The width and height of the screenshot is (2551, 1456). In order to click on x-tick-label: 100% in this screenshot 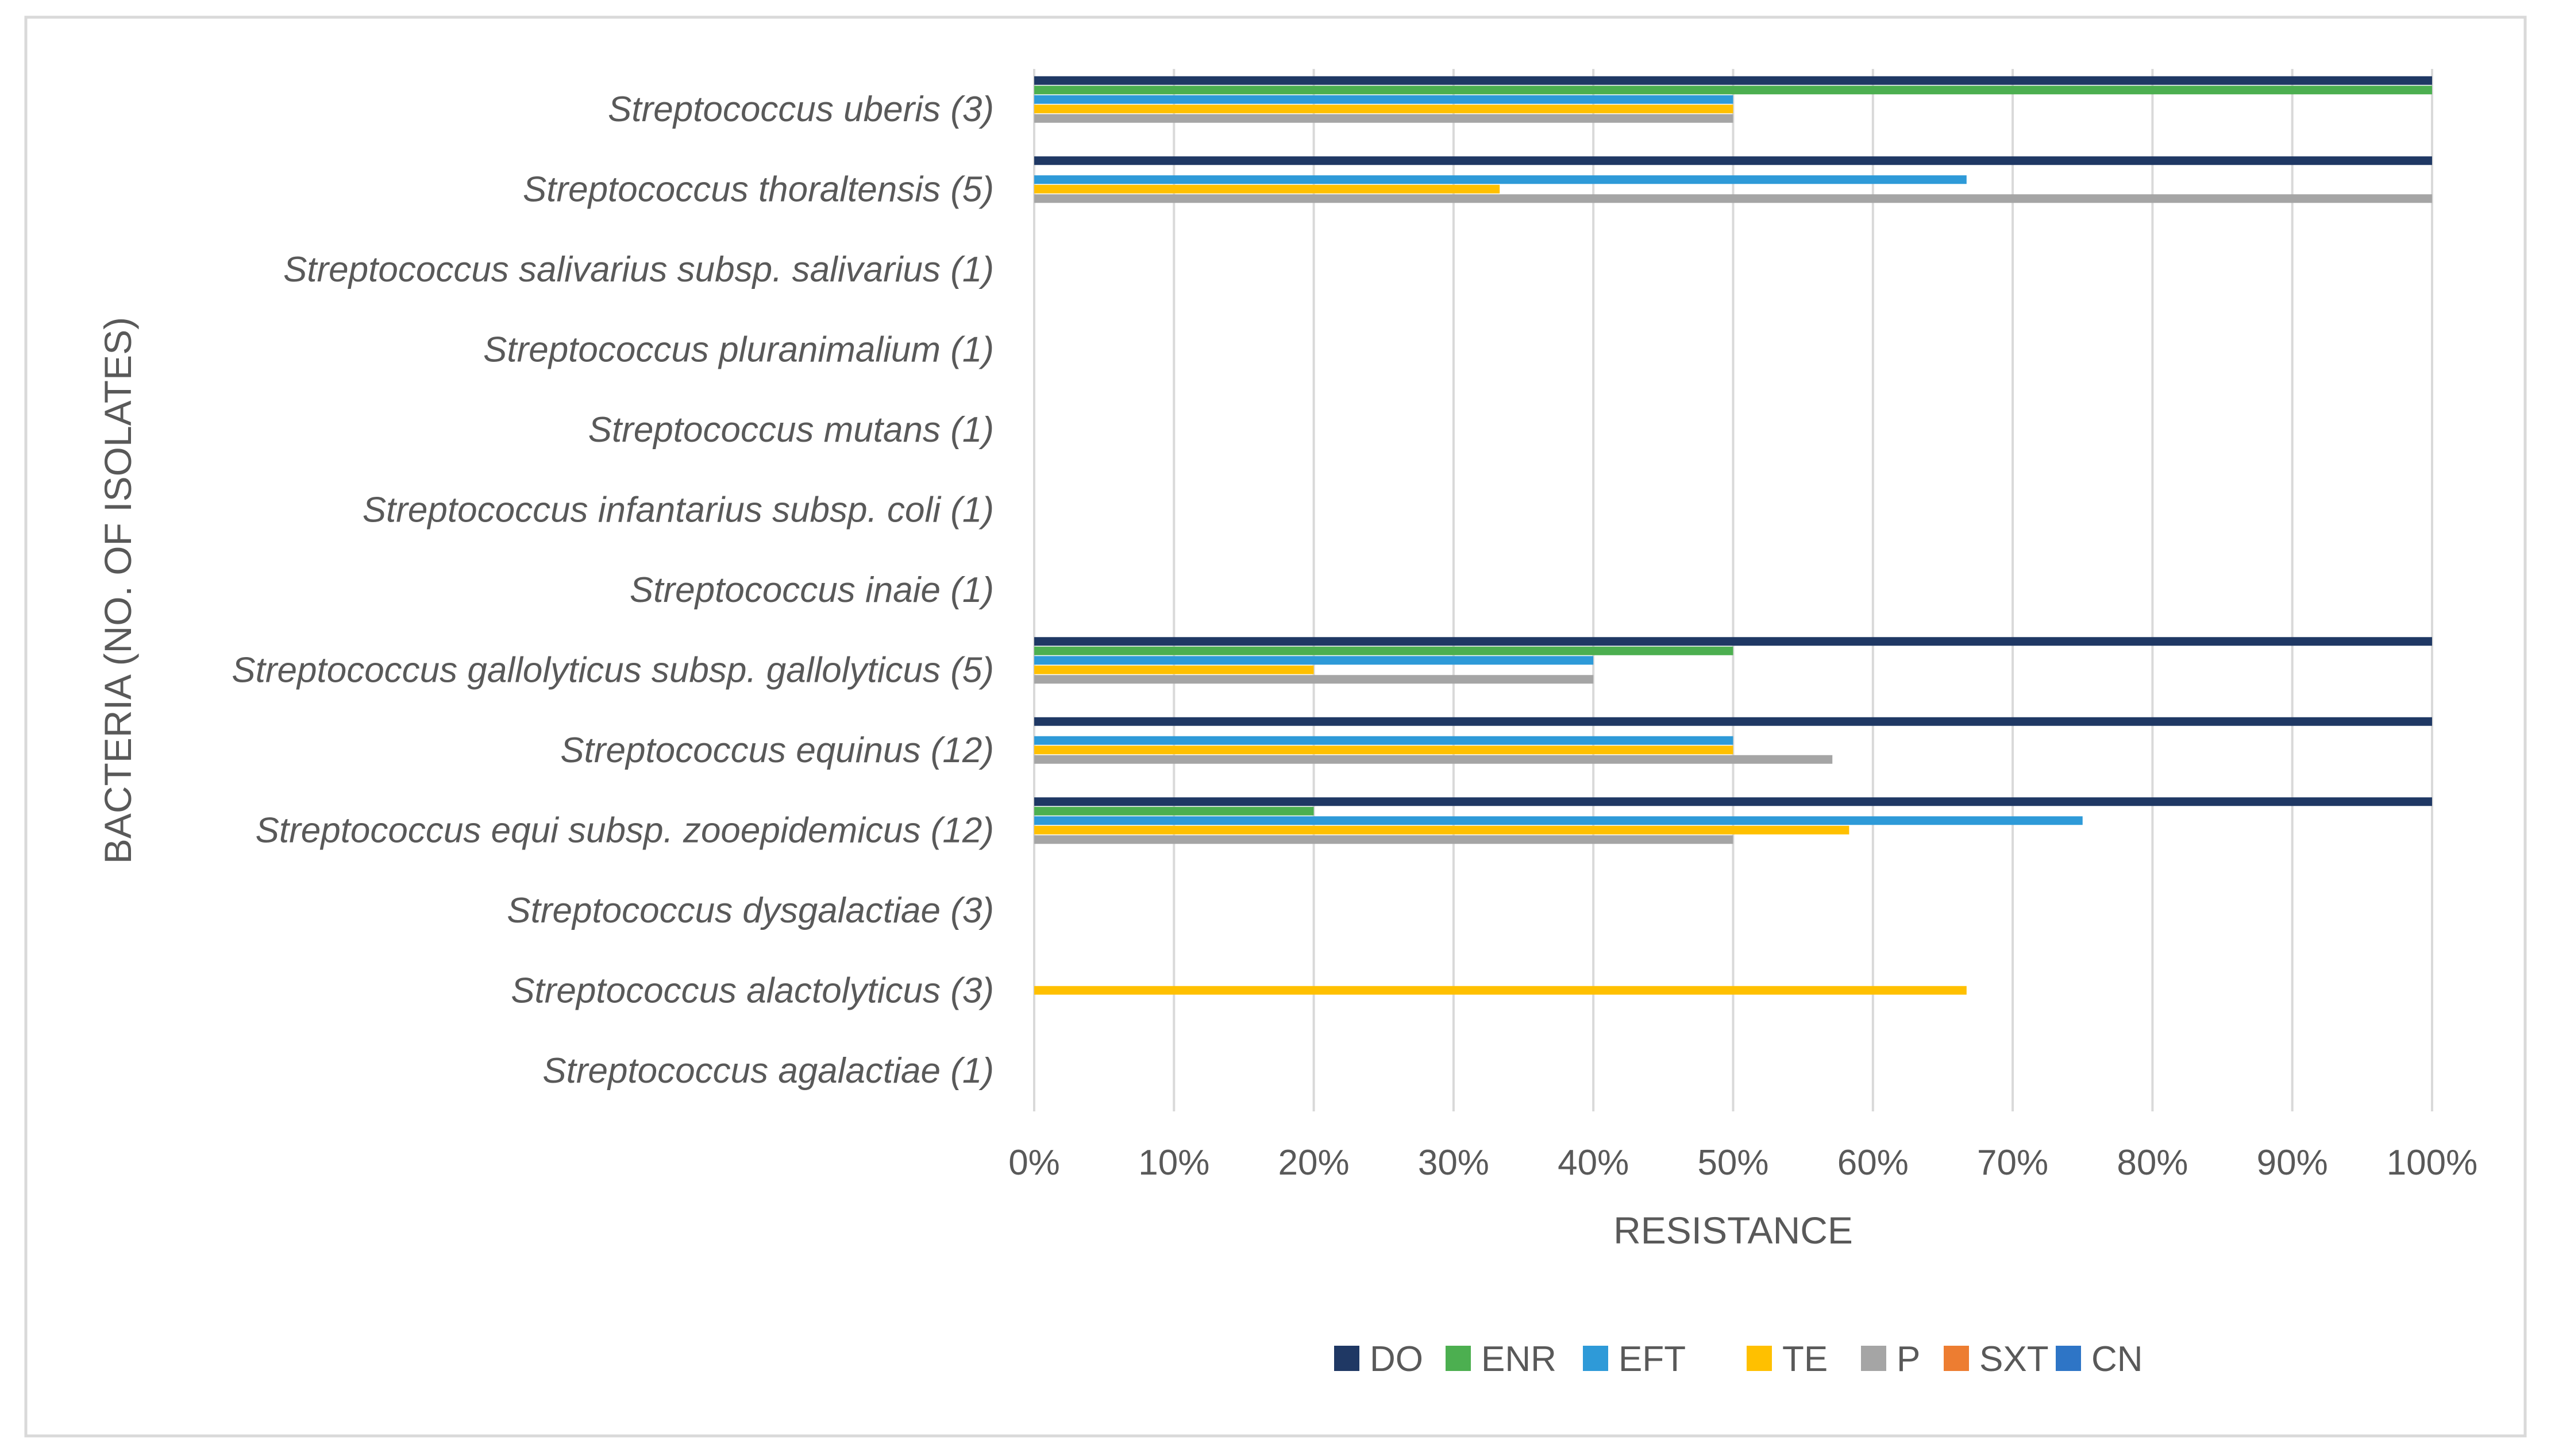, I will do `click(2432, 1163)`.